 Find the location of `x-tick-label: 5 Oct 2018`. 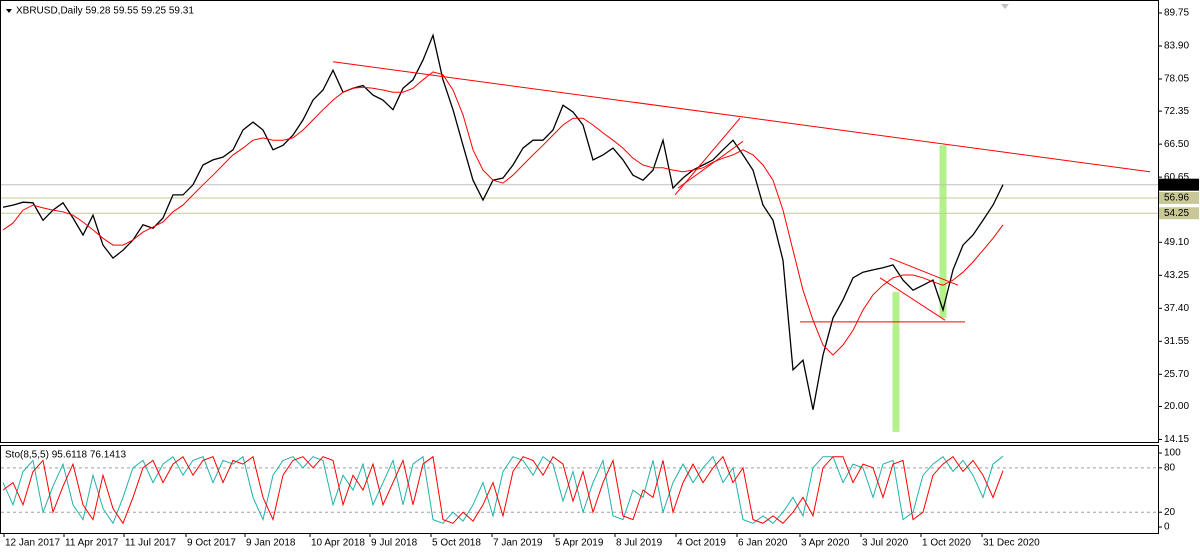

x-tick-label: 5 Oct 2018 is located at coordinates (456, 543).